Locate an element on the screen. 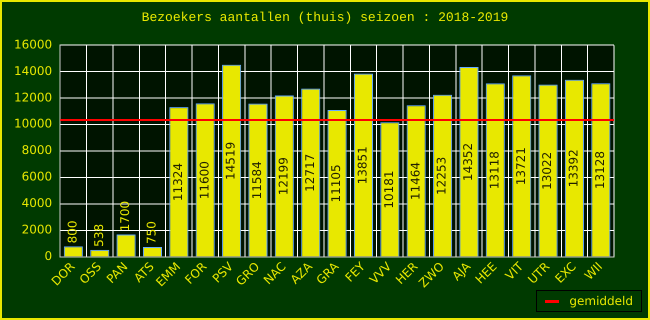 The height and width of the screenshot is (320, 650). legend-label: gemiddeld is located at coordinates (601, 301).